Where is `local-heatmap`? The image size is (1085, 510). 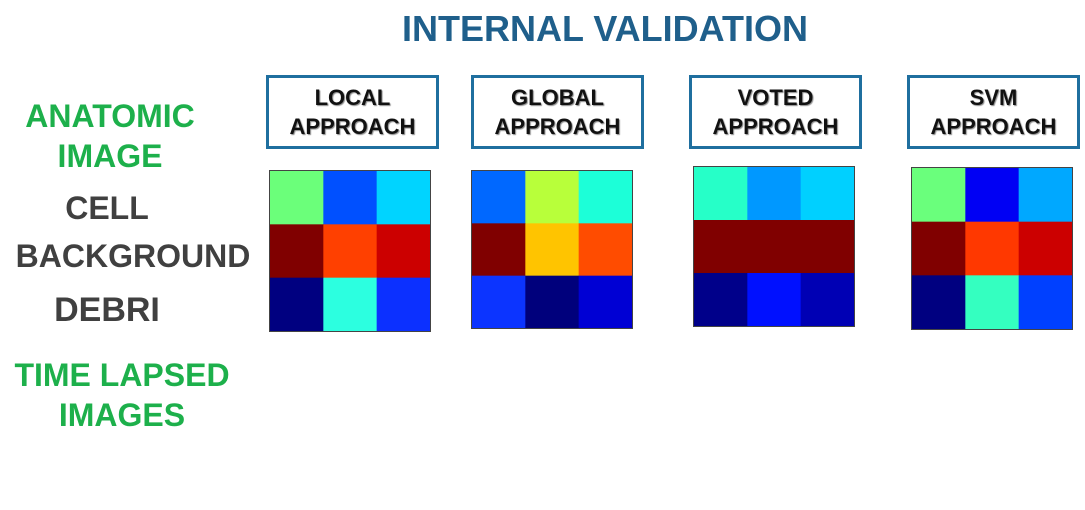
local-heatmap is located at coordinates (350, 251).